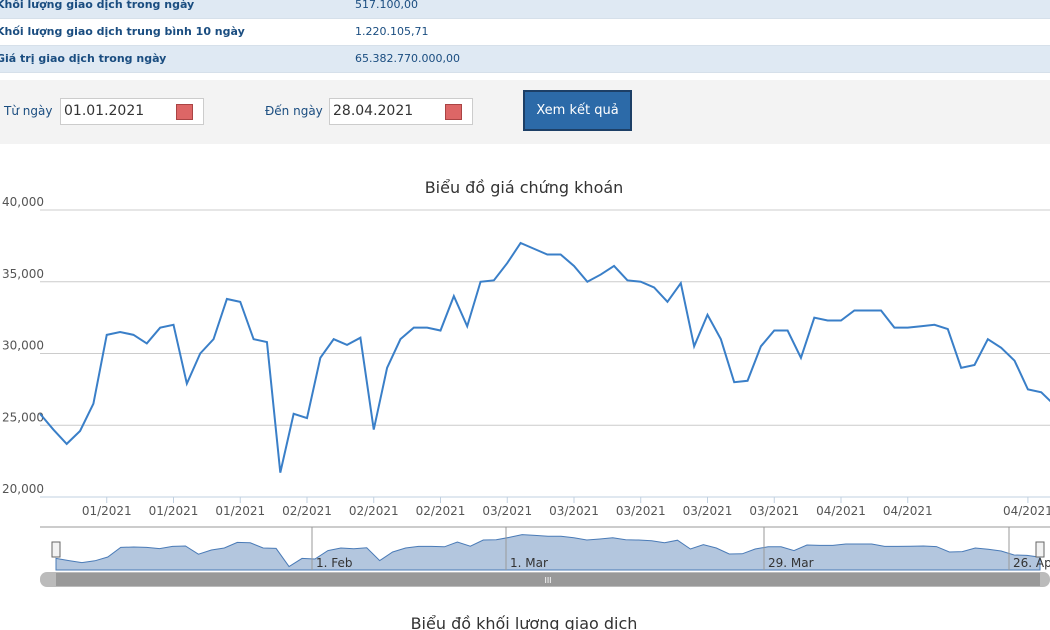 This screenshot has width=1050, height=630. I want to click on value: 1.220.105,71, so click(392, 31).